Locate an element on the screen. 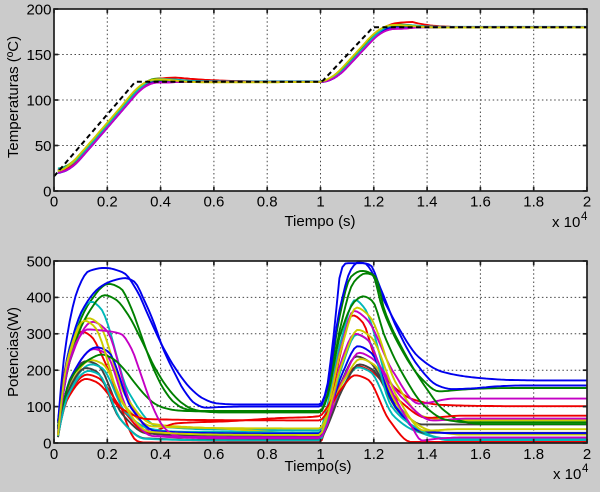  svg-text: Temperaturas (ºC) is located at coordinates (13, 97).